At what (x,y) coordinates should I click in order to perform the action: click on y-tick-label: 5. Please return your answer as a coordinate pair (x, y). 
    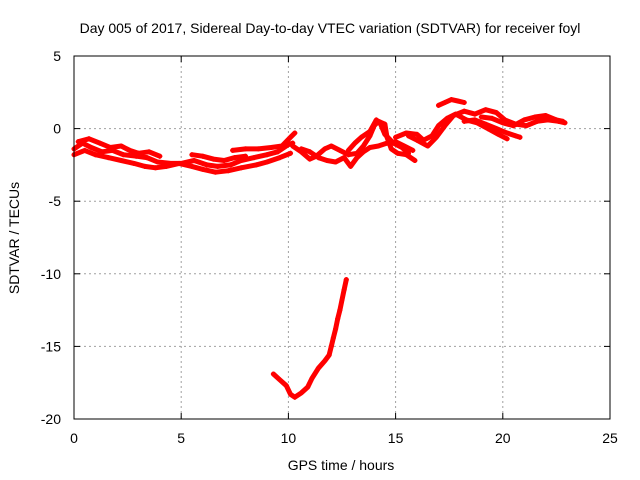
    Looking at the image, I should click on (57, 56).